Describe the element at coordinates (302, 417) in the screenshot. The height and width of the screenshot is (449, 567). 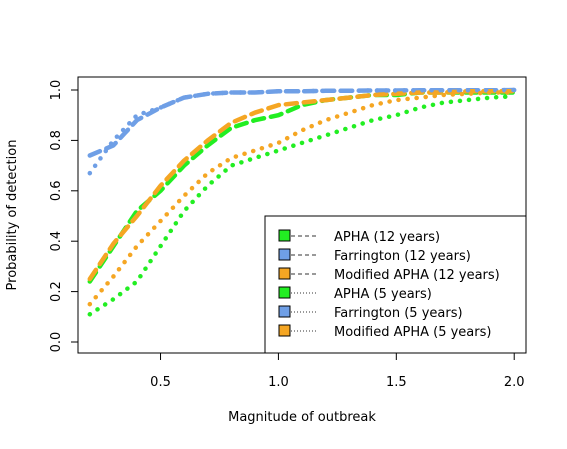
I see `x-axis-title: Magnitude of outbreak` at that location.